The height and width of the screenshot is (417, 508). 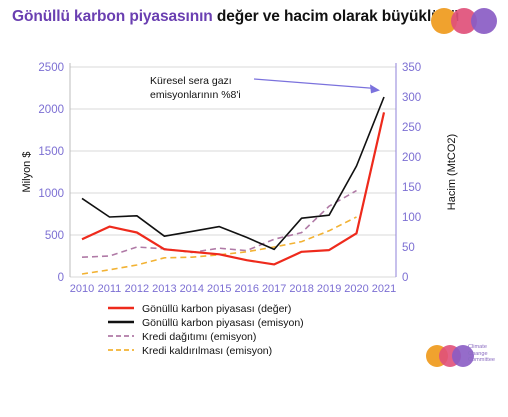 What do you see at coordinates (195, 95) in the screenshot?
I see `annotation-text-line: emisyonlarının %8'i` at bounding box center [195, 95].